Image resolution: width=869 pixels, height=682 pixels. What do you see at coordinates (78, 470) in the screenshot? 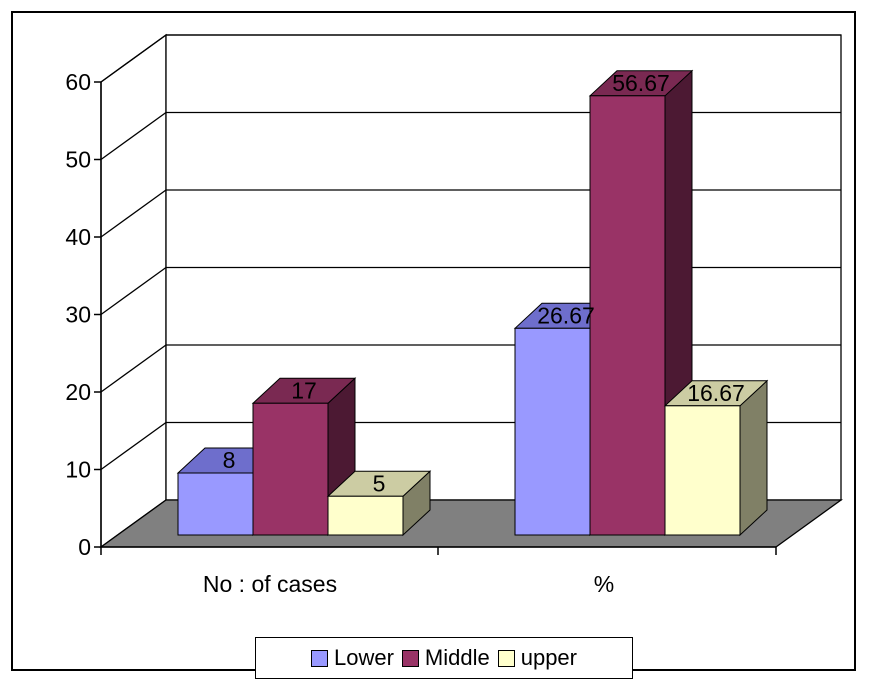
I see `y-tick-label: 10` at bounding box center [78, 470].